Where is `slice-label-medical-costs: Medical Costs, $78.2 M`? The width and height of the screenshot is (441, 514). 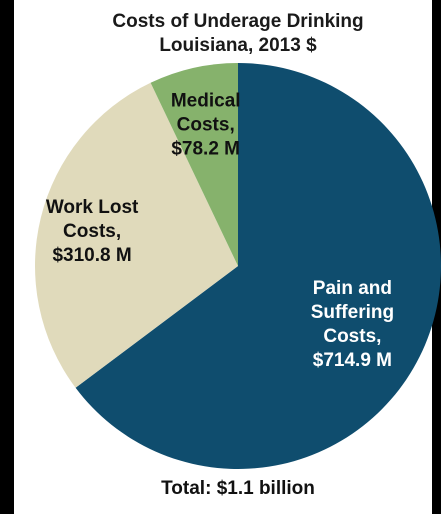
slice-label-medical-costs: Medical Costs, $78.2 M is located at coordinates (206, 124).